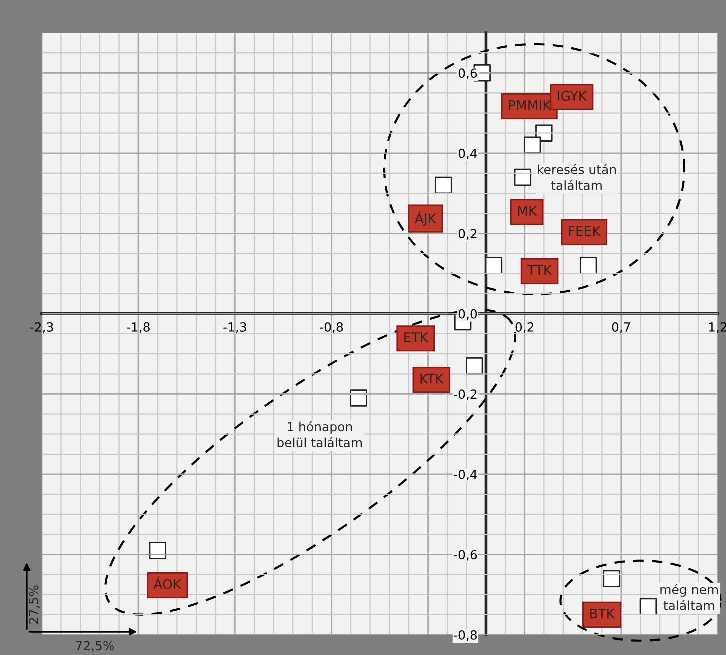  What do you see at coordinates (95, 646) in the screenshot?
I see `text: 72,5%` at bounding box center [95, 646].